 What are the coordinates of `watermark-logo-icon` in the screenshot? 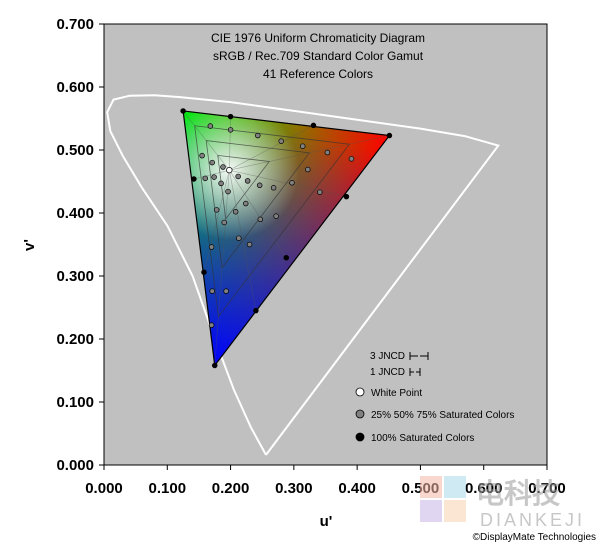 It's located at (443, 499).